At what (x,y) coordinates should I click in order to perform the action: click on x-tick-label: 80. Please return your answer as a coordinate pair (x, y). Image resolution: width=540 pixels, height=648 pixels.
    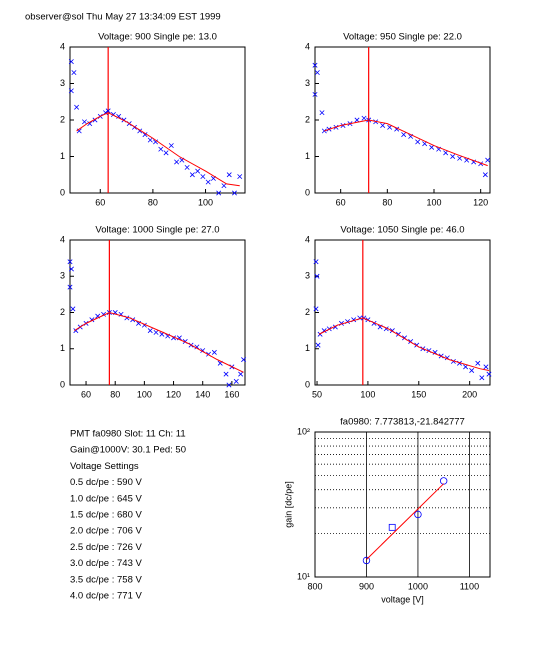
    Looking at the image, I should click on (115, 394).